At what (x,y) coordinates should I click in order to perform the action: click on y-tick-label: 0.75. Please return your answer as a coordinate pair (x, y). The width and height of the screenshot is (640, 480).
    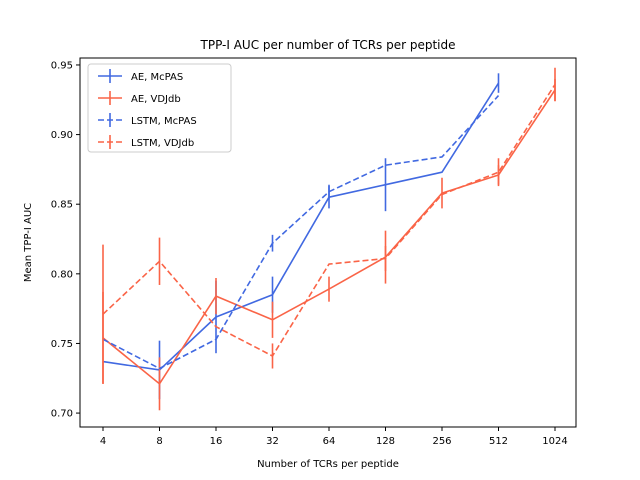
    Looking at the image, I should click on (62, 344).